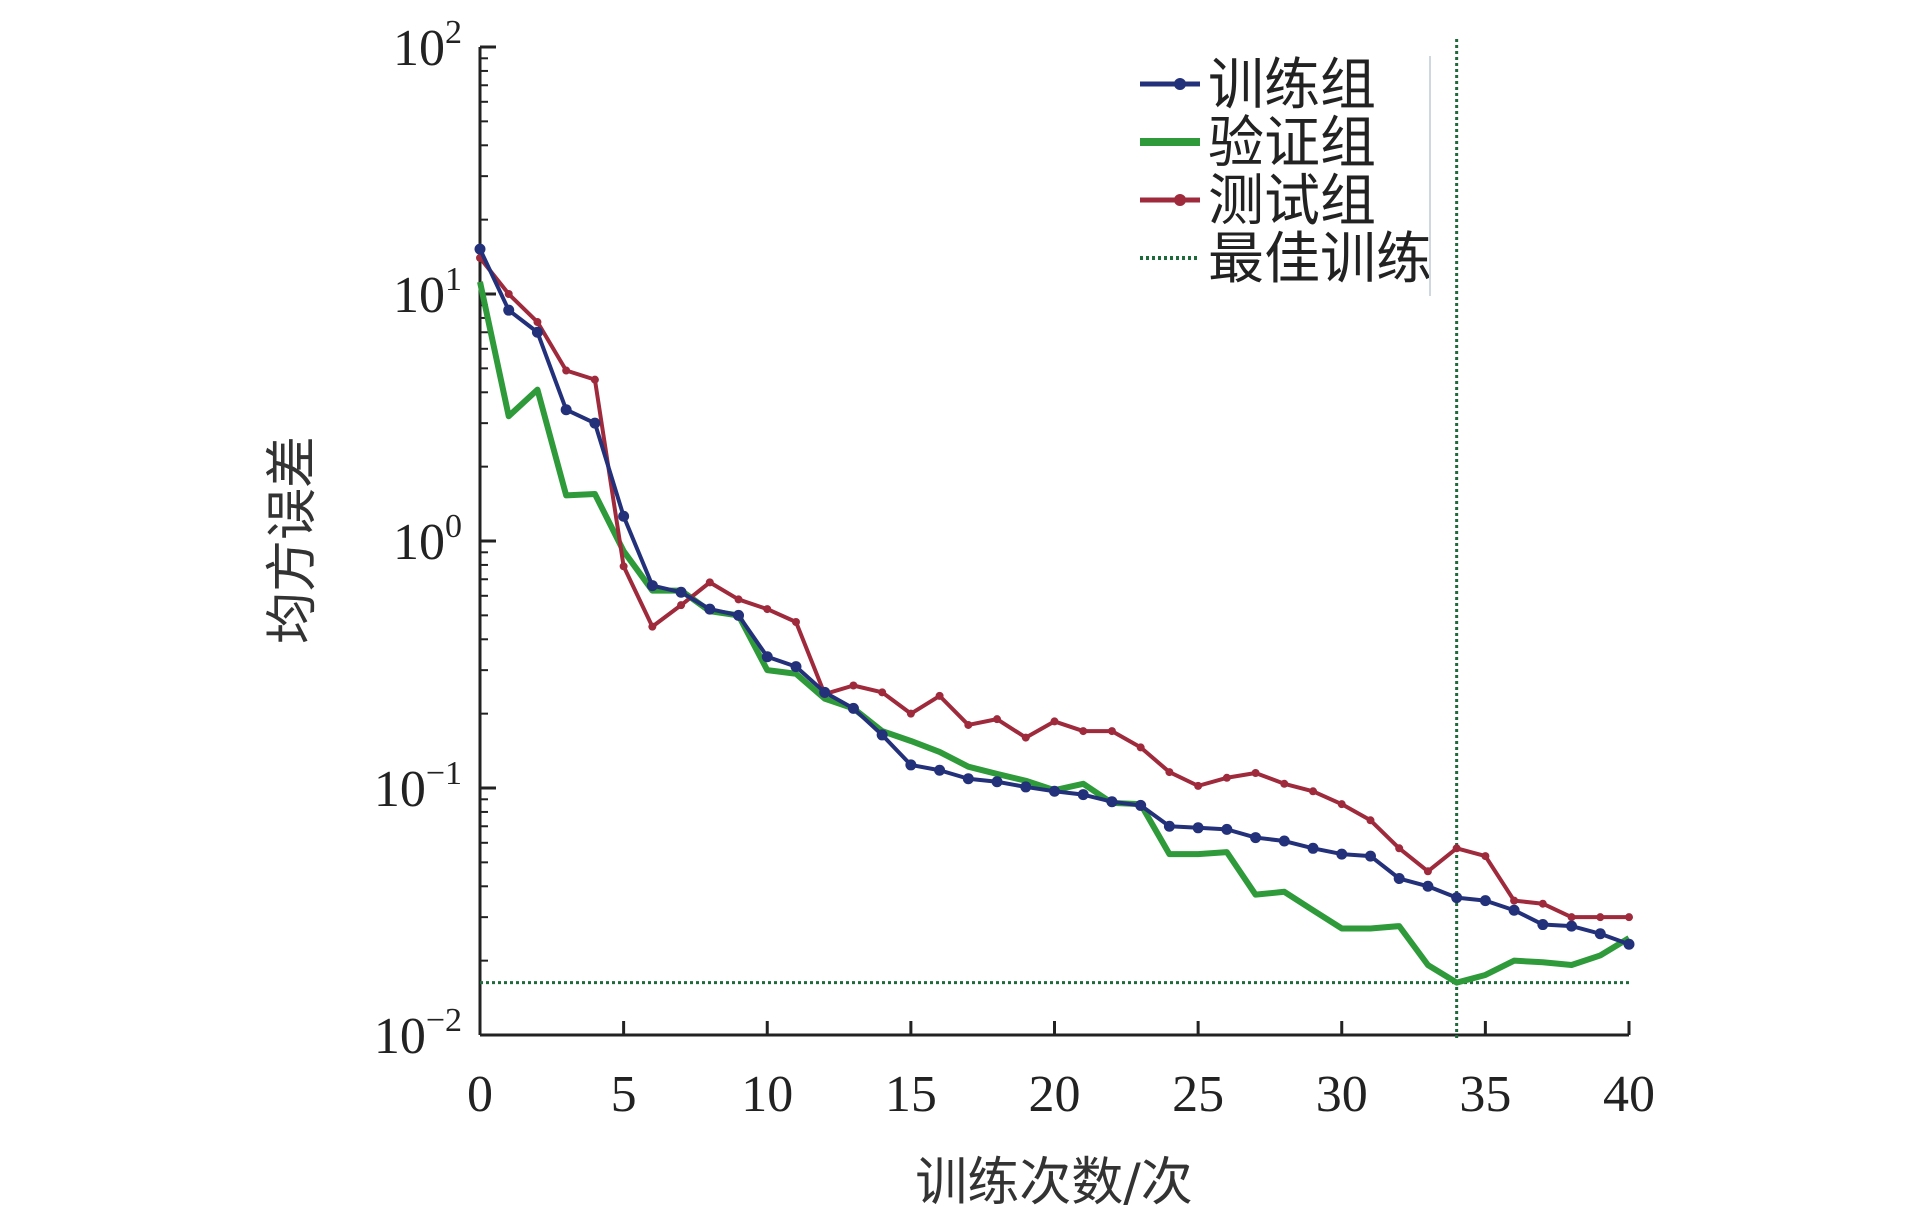 This screenshot has width=1915, height=1214. I want to click on y-tick-label: 10⁻², so click(418, 1033).